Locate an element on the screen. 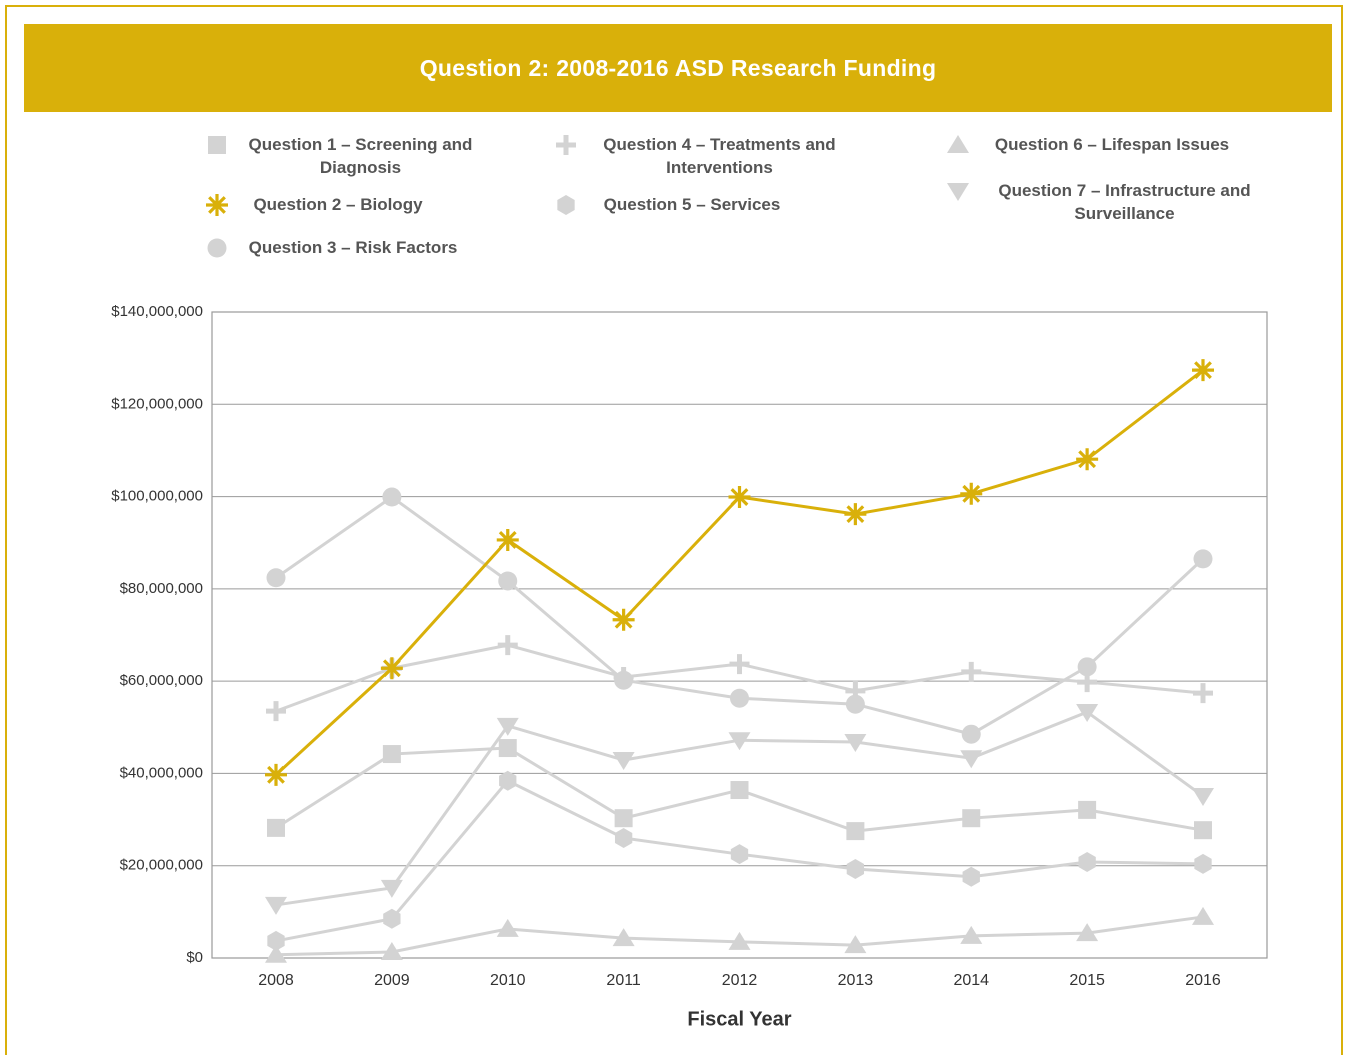 This screenshot has width=1351, height=1055. y-tick-label: $100,000,000 is located at coordinates (157, 496).